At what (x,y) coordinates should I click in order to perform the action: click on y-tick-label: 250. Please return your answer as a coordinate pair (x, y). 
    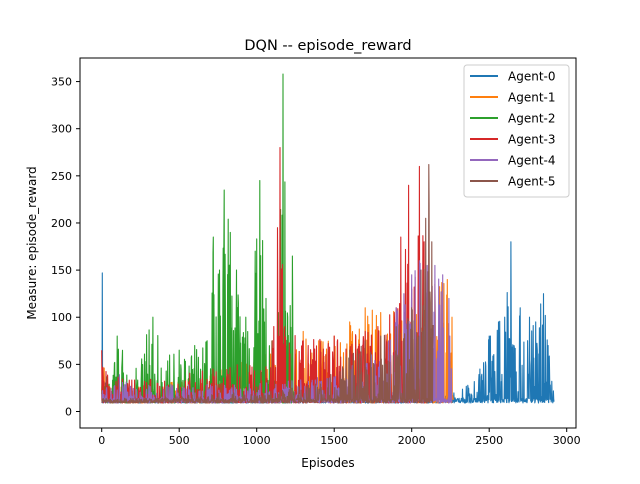
    Looking at the image, I should click on (61, 176).